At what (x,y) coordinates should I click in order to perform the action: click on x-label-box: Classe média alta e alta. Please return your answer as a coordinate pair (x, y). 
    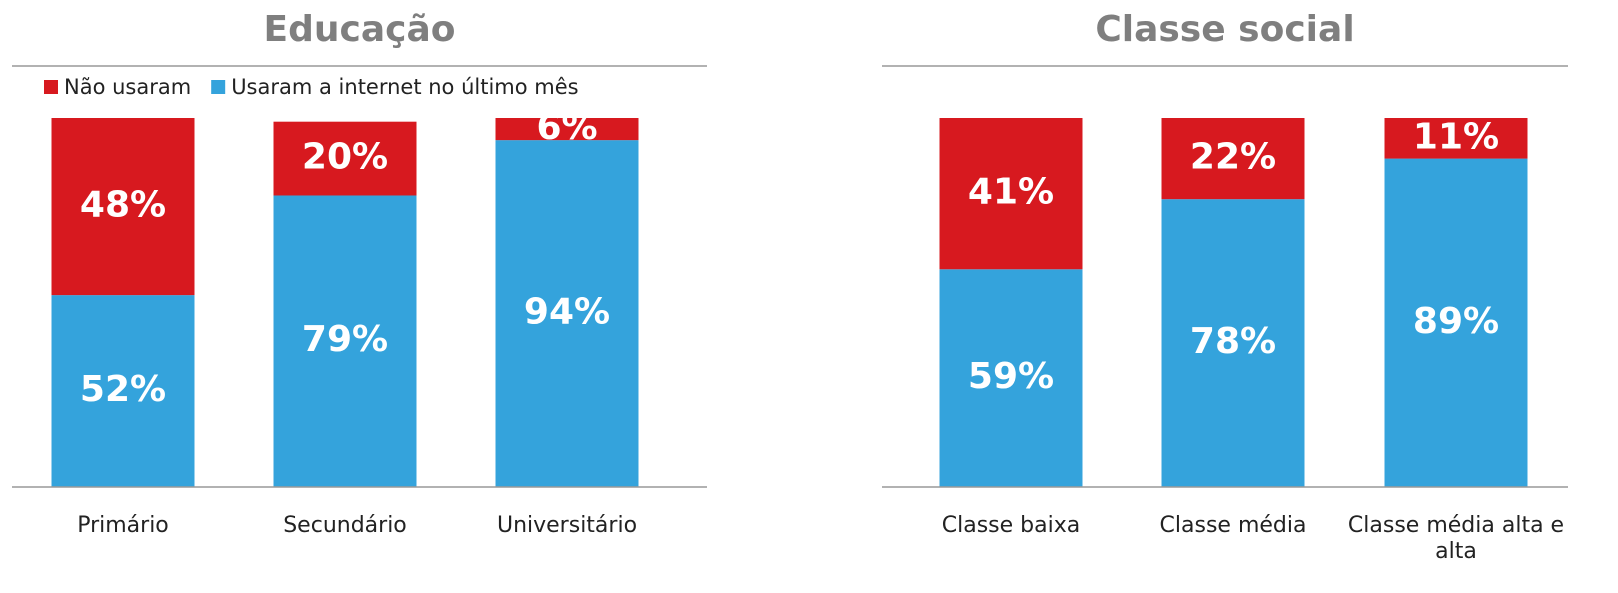
    Looking at the image, I should click on (1456, 538).